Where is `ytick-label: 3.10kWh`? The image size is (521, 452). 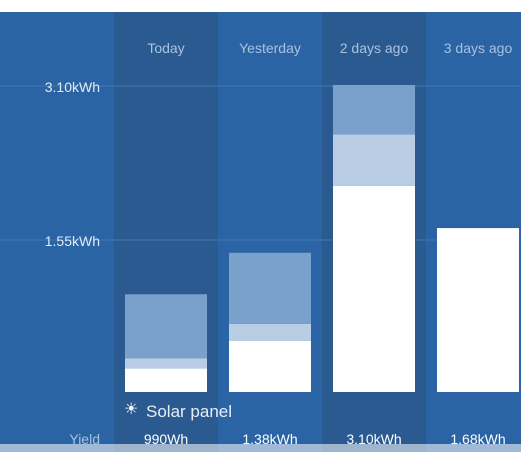 ytick-label: 3.10kWh is located at coordinates (72, 87).